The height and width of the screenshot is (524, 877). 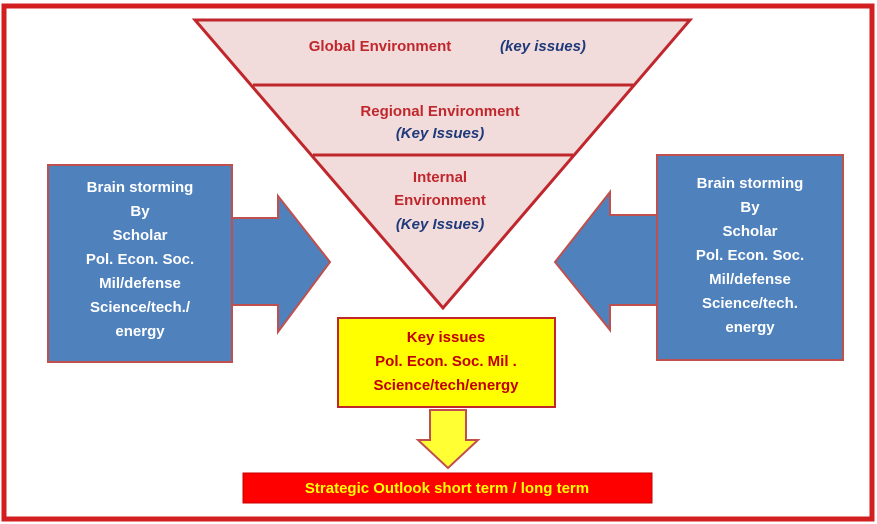 What do you see at coordinates (439, 111) in the screenshot?
I see `level-title: Regional Environment` at bounding box center [439, 111].